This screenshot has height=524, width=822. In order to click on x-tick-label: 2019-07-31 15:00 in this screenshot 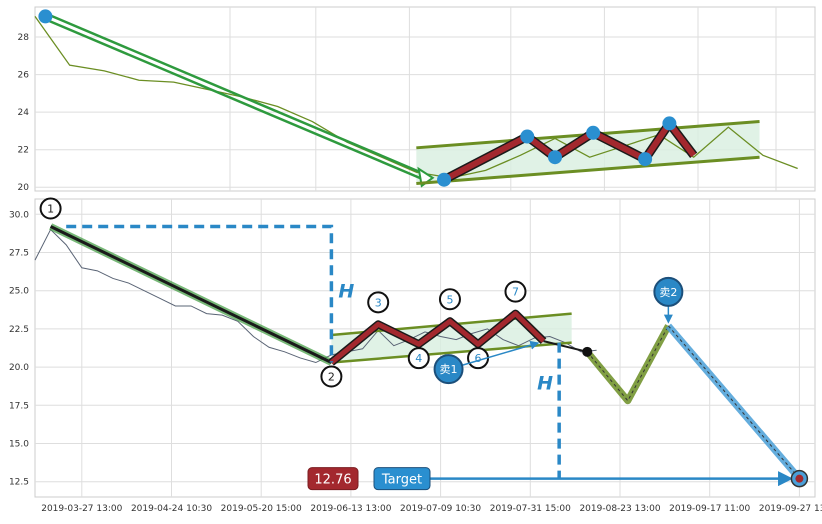, I will do `click(530, 509)`.